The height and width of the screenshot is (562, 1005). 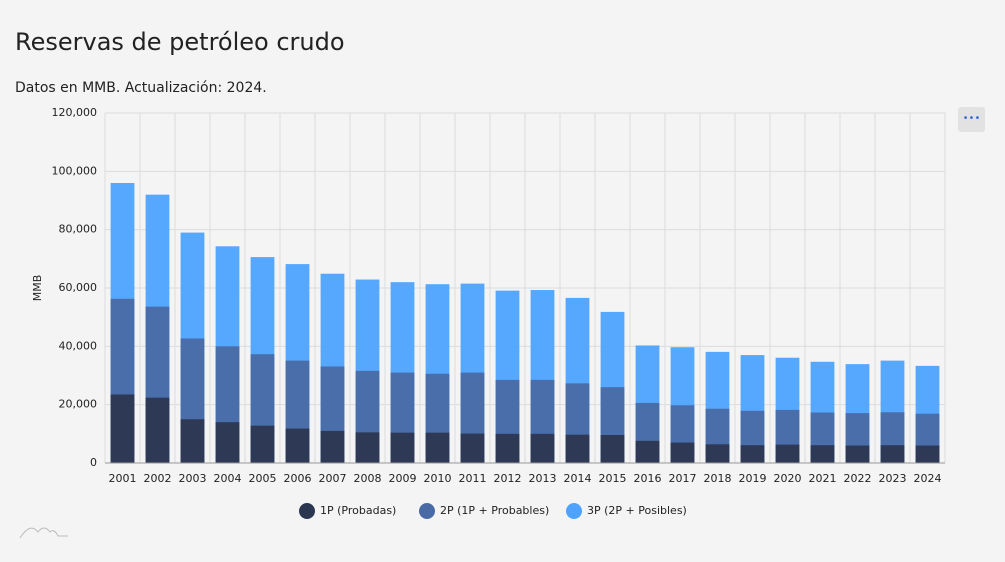 What do you see at coordinates (228, 478) in the screenshot?
I see `x-tick-label: 2004` at bounding box center [228, 478].